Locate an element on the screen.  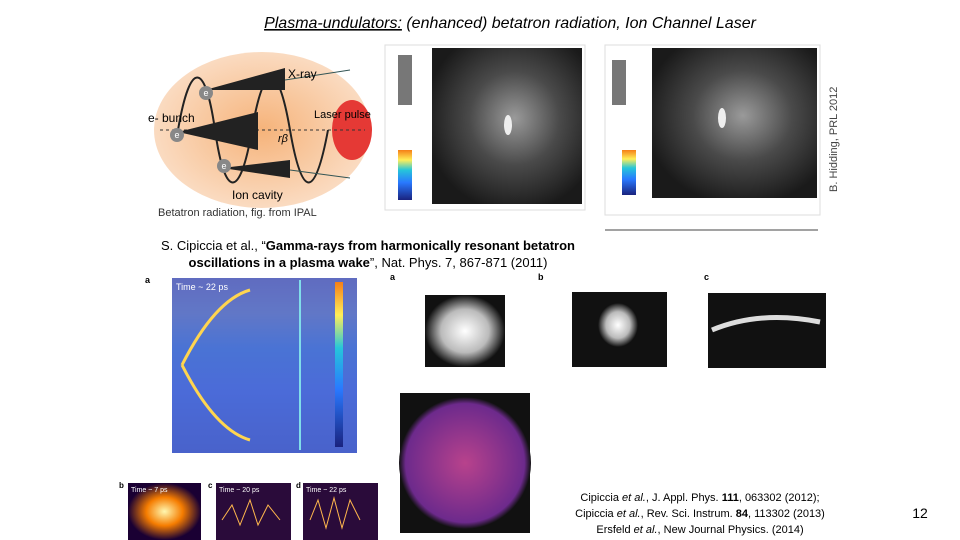
emission-arc is located at coordinates (215, 365).